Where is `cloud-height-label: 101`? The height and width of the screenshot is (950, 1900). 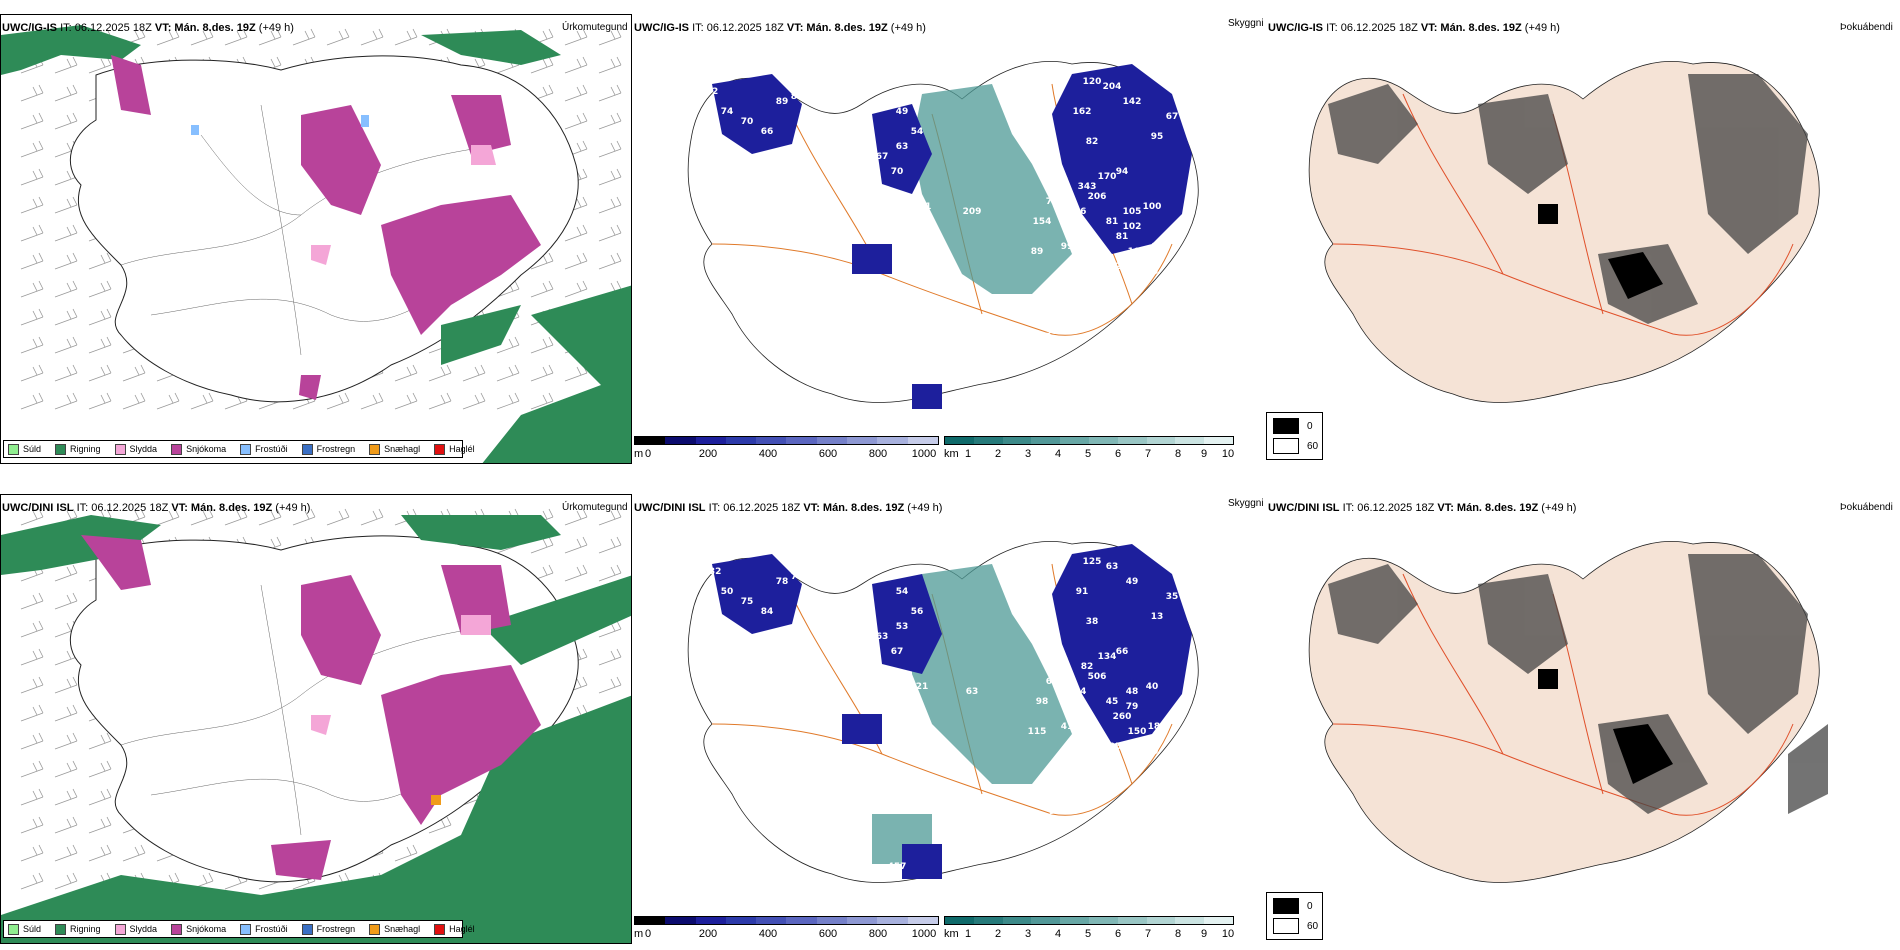
cloud-height-label: 101 is located at coordinates (922, 207).